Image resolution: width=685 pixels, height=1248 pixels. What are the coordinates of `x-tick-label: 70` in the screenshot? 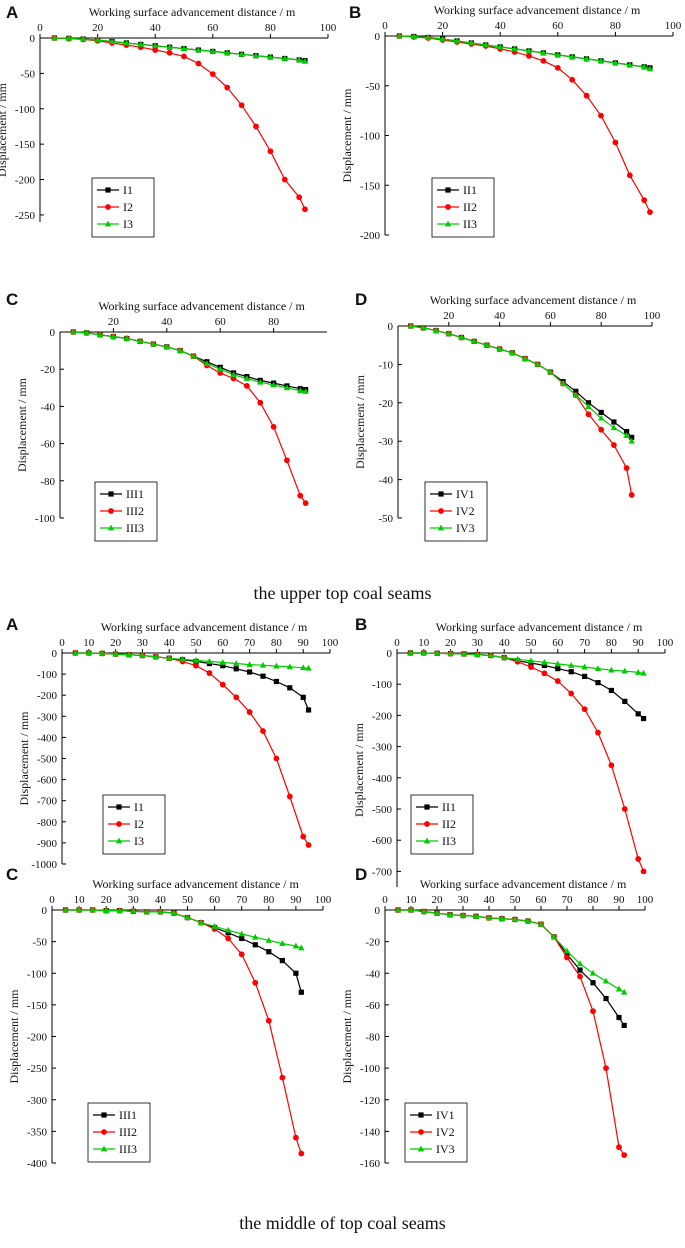 It's located at (568, 900).